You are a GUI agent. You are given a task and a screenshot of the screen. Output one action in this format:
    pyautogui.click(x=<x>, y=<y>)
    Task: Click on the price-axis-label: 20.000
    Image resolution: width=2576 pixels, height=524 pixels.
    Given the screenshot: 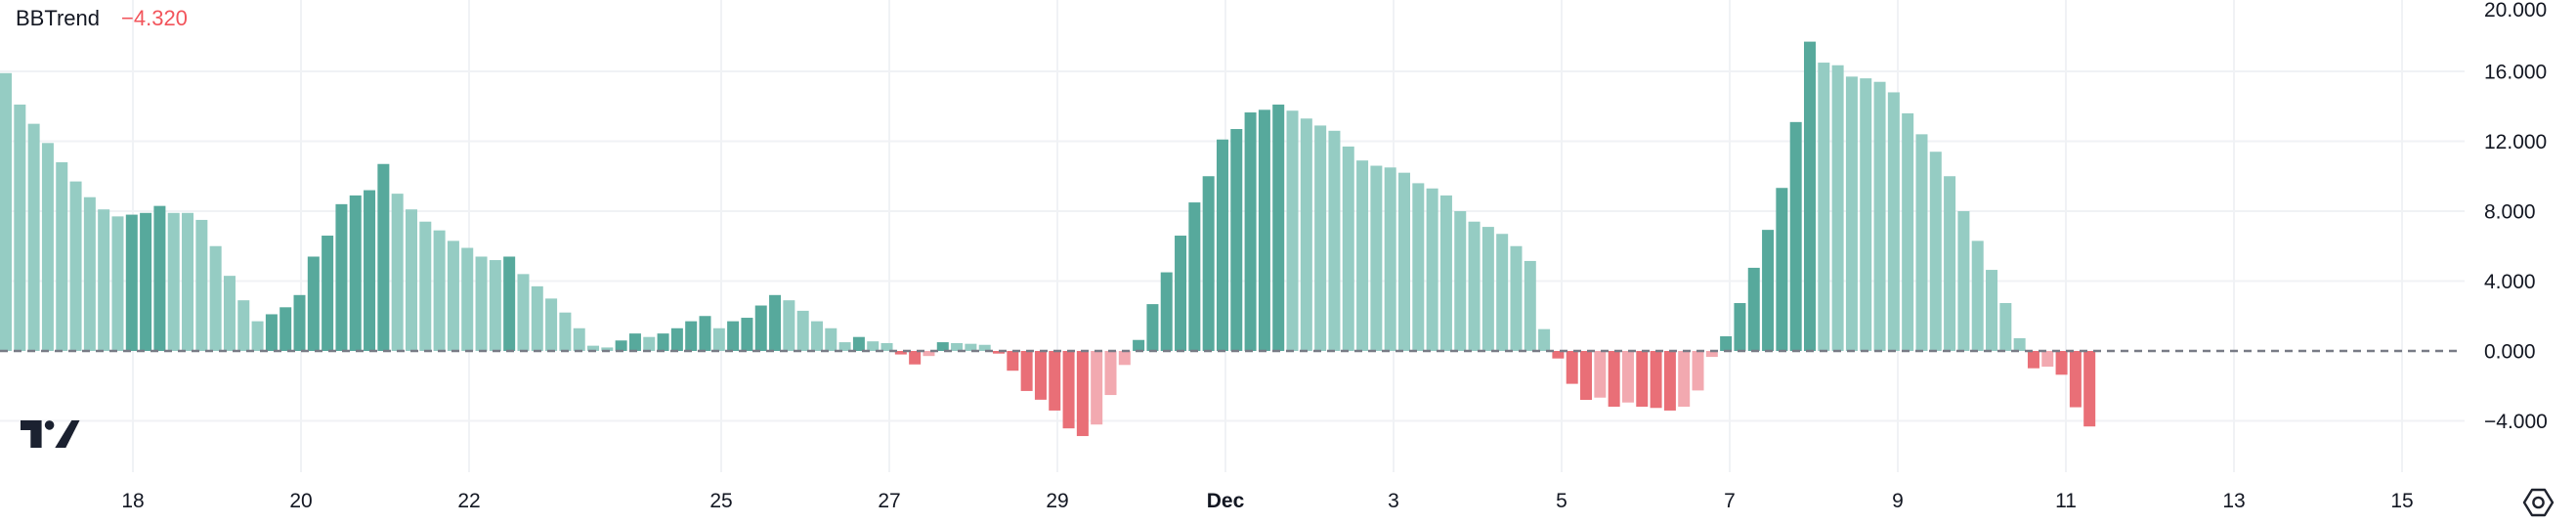 What is the action you would take?
    pyautogui.click(x=2516, y=11)
    